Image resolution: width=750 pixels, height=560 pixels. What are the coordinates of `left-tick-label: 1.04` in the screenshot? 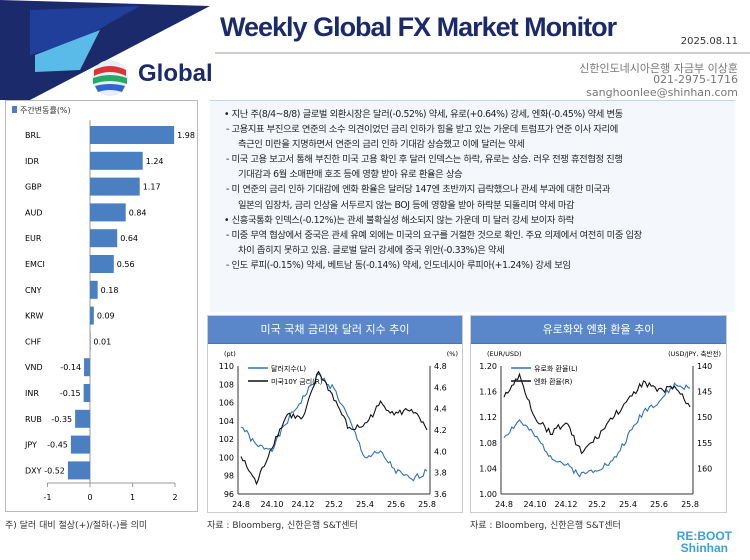 It's located at (488, 468).